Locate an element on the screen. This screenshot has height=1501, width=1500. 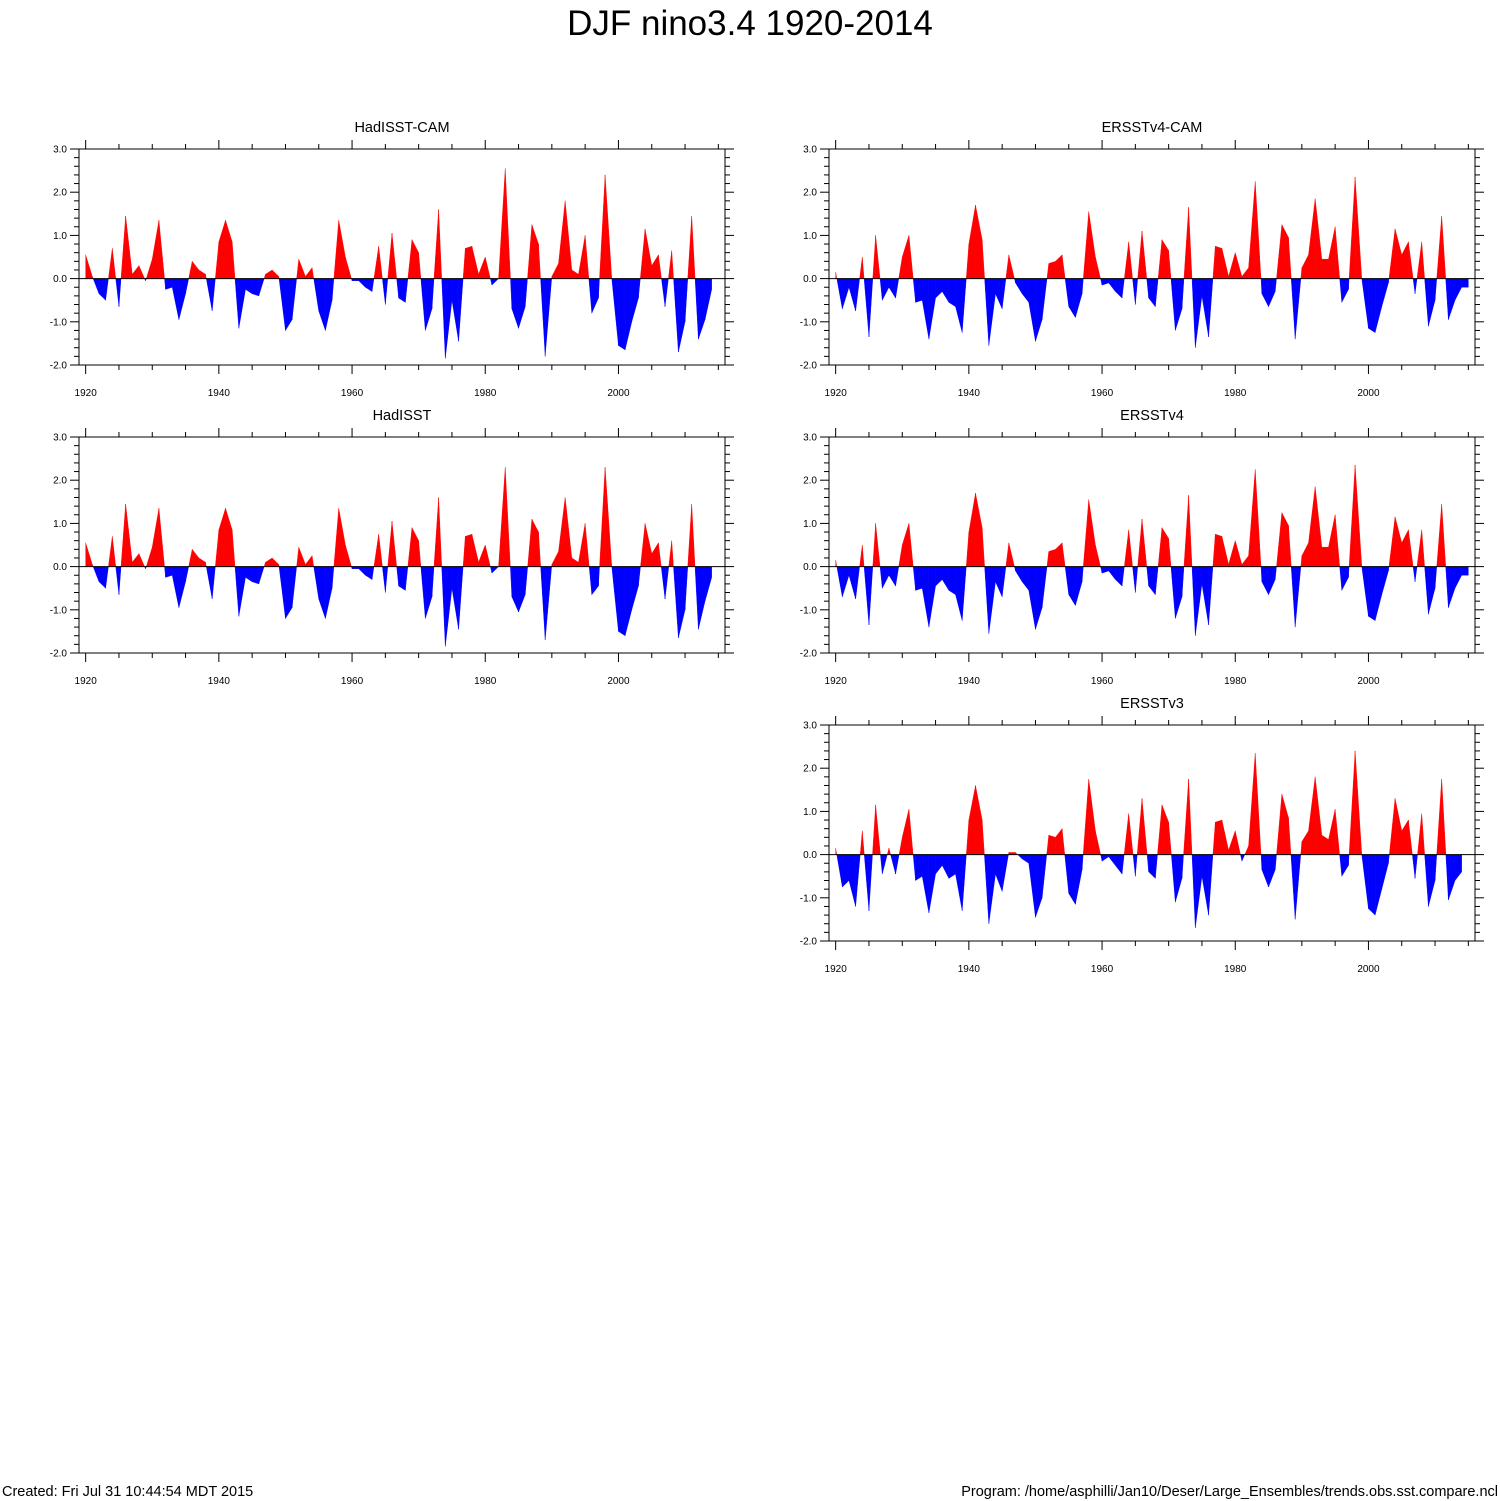
x-tick-label: 1980 is located at coordinates (1235, 681).